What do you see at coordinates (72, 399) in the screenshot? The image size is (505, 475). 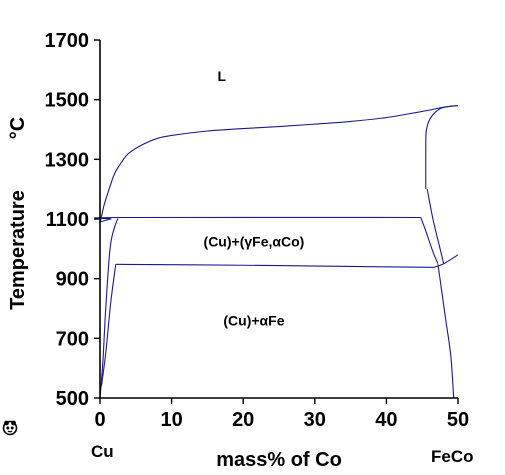 I see `y-tick-label-500: 500` at bounding box center [72, 399].